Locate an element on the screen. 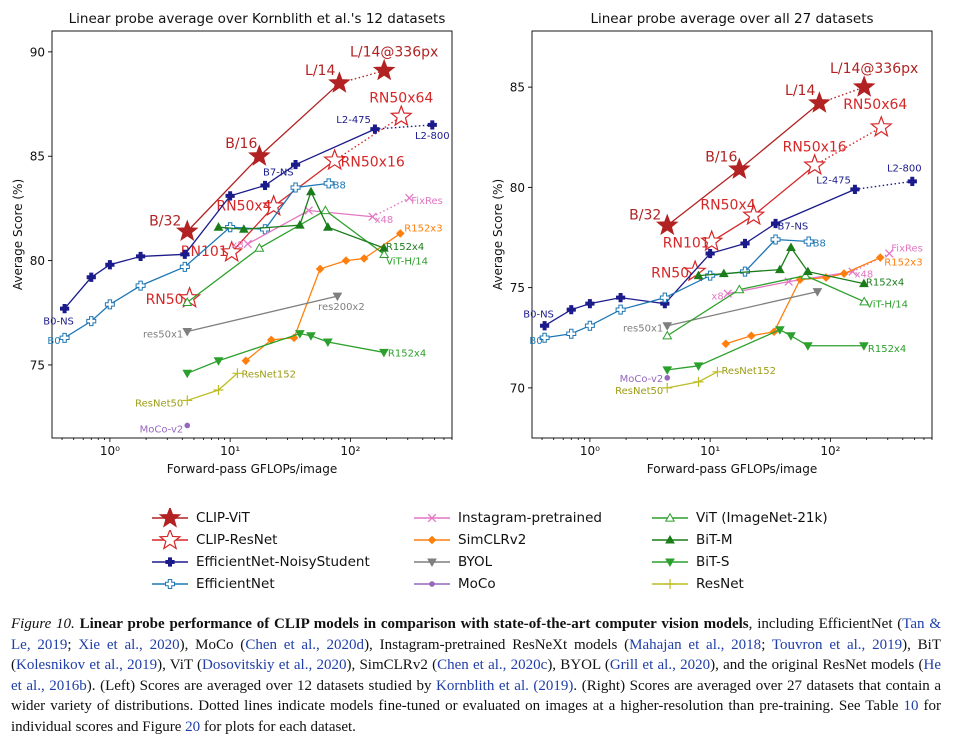 The height and width of the screenshot is (753, 954). right-series-instagram-pretrained: x8 x48 FixRes is located at coordinates (816, 273).